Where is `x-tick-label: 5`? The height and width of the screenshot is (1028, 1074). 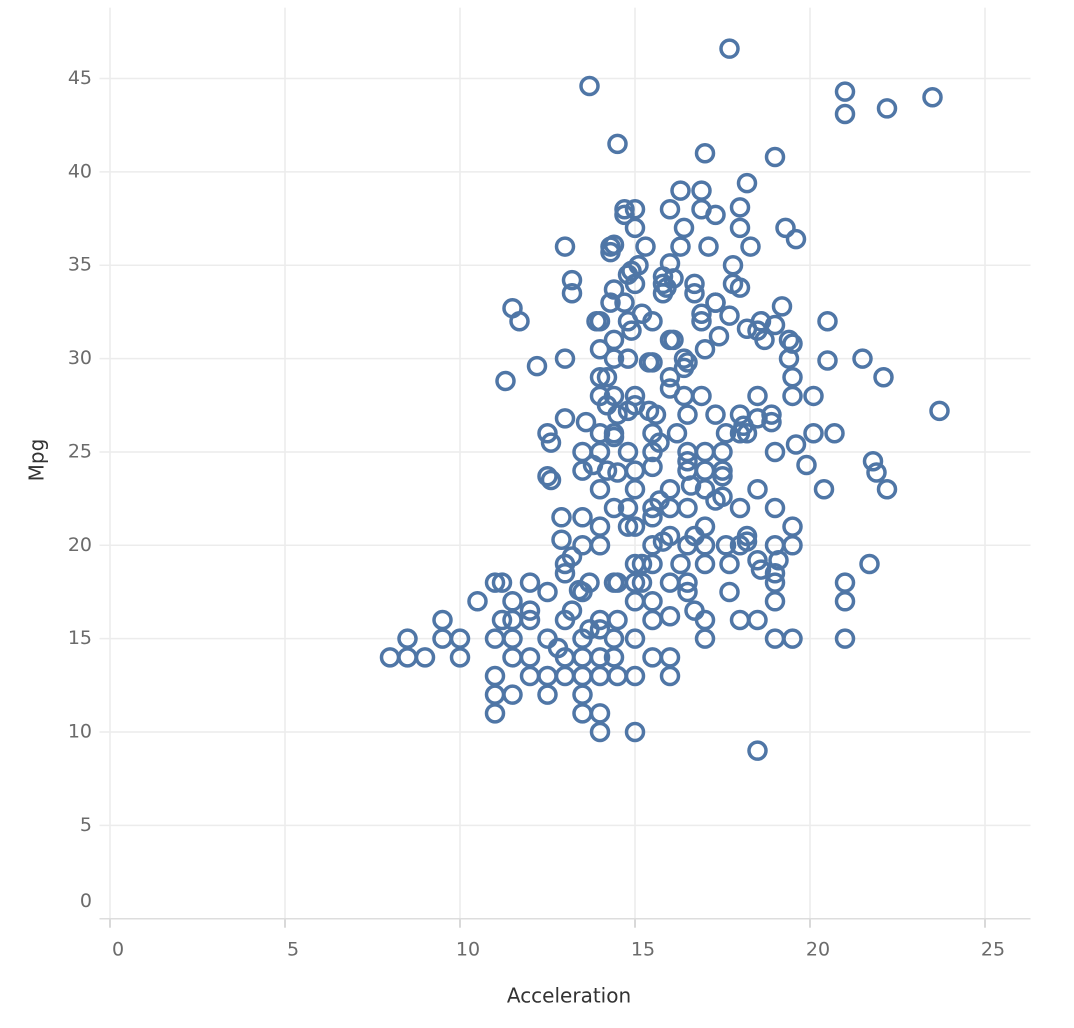
x-tick-label: 5 is located at coordinates (293, 950).